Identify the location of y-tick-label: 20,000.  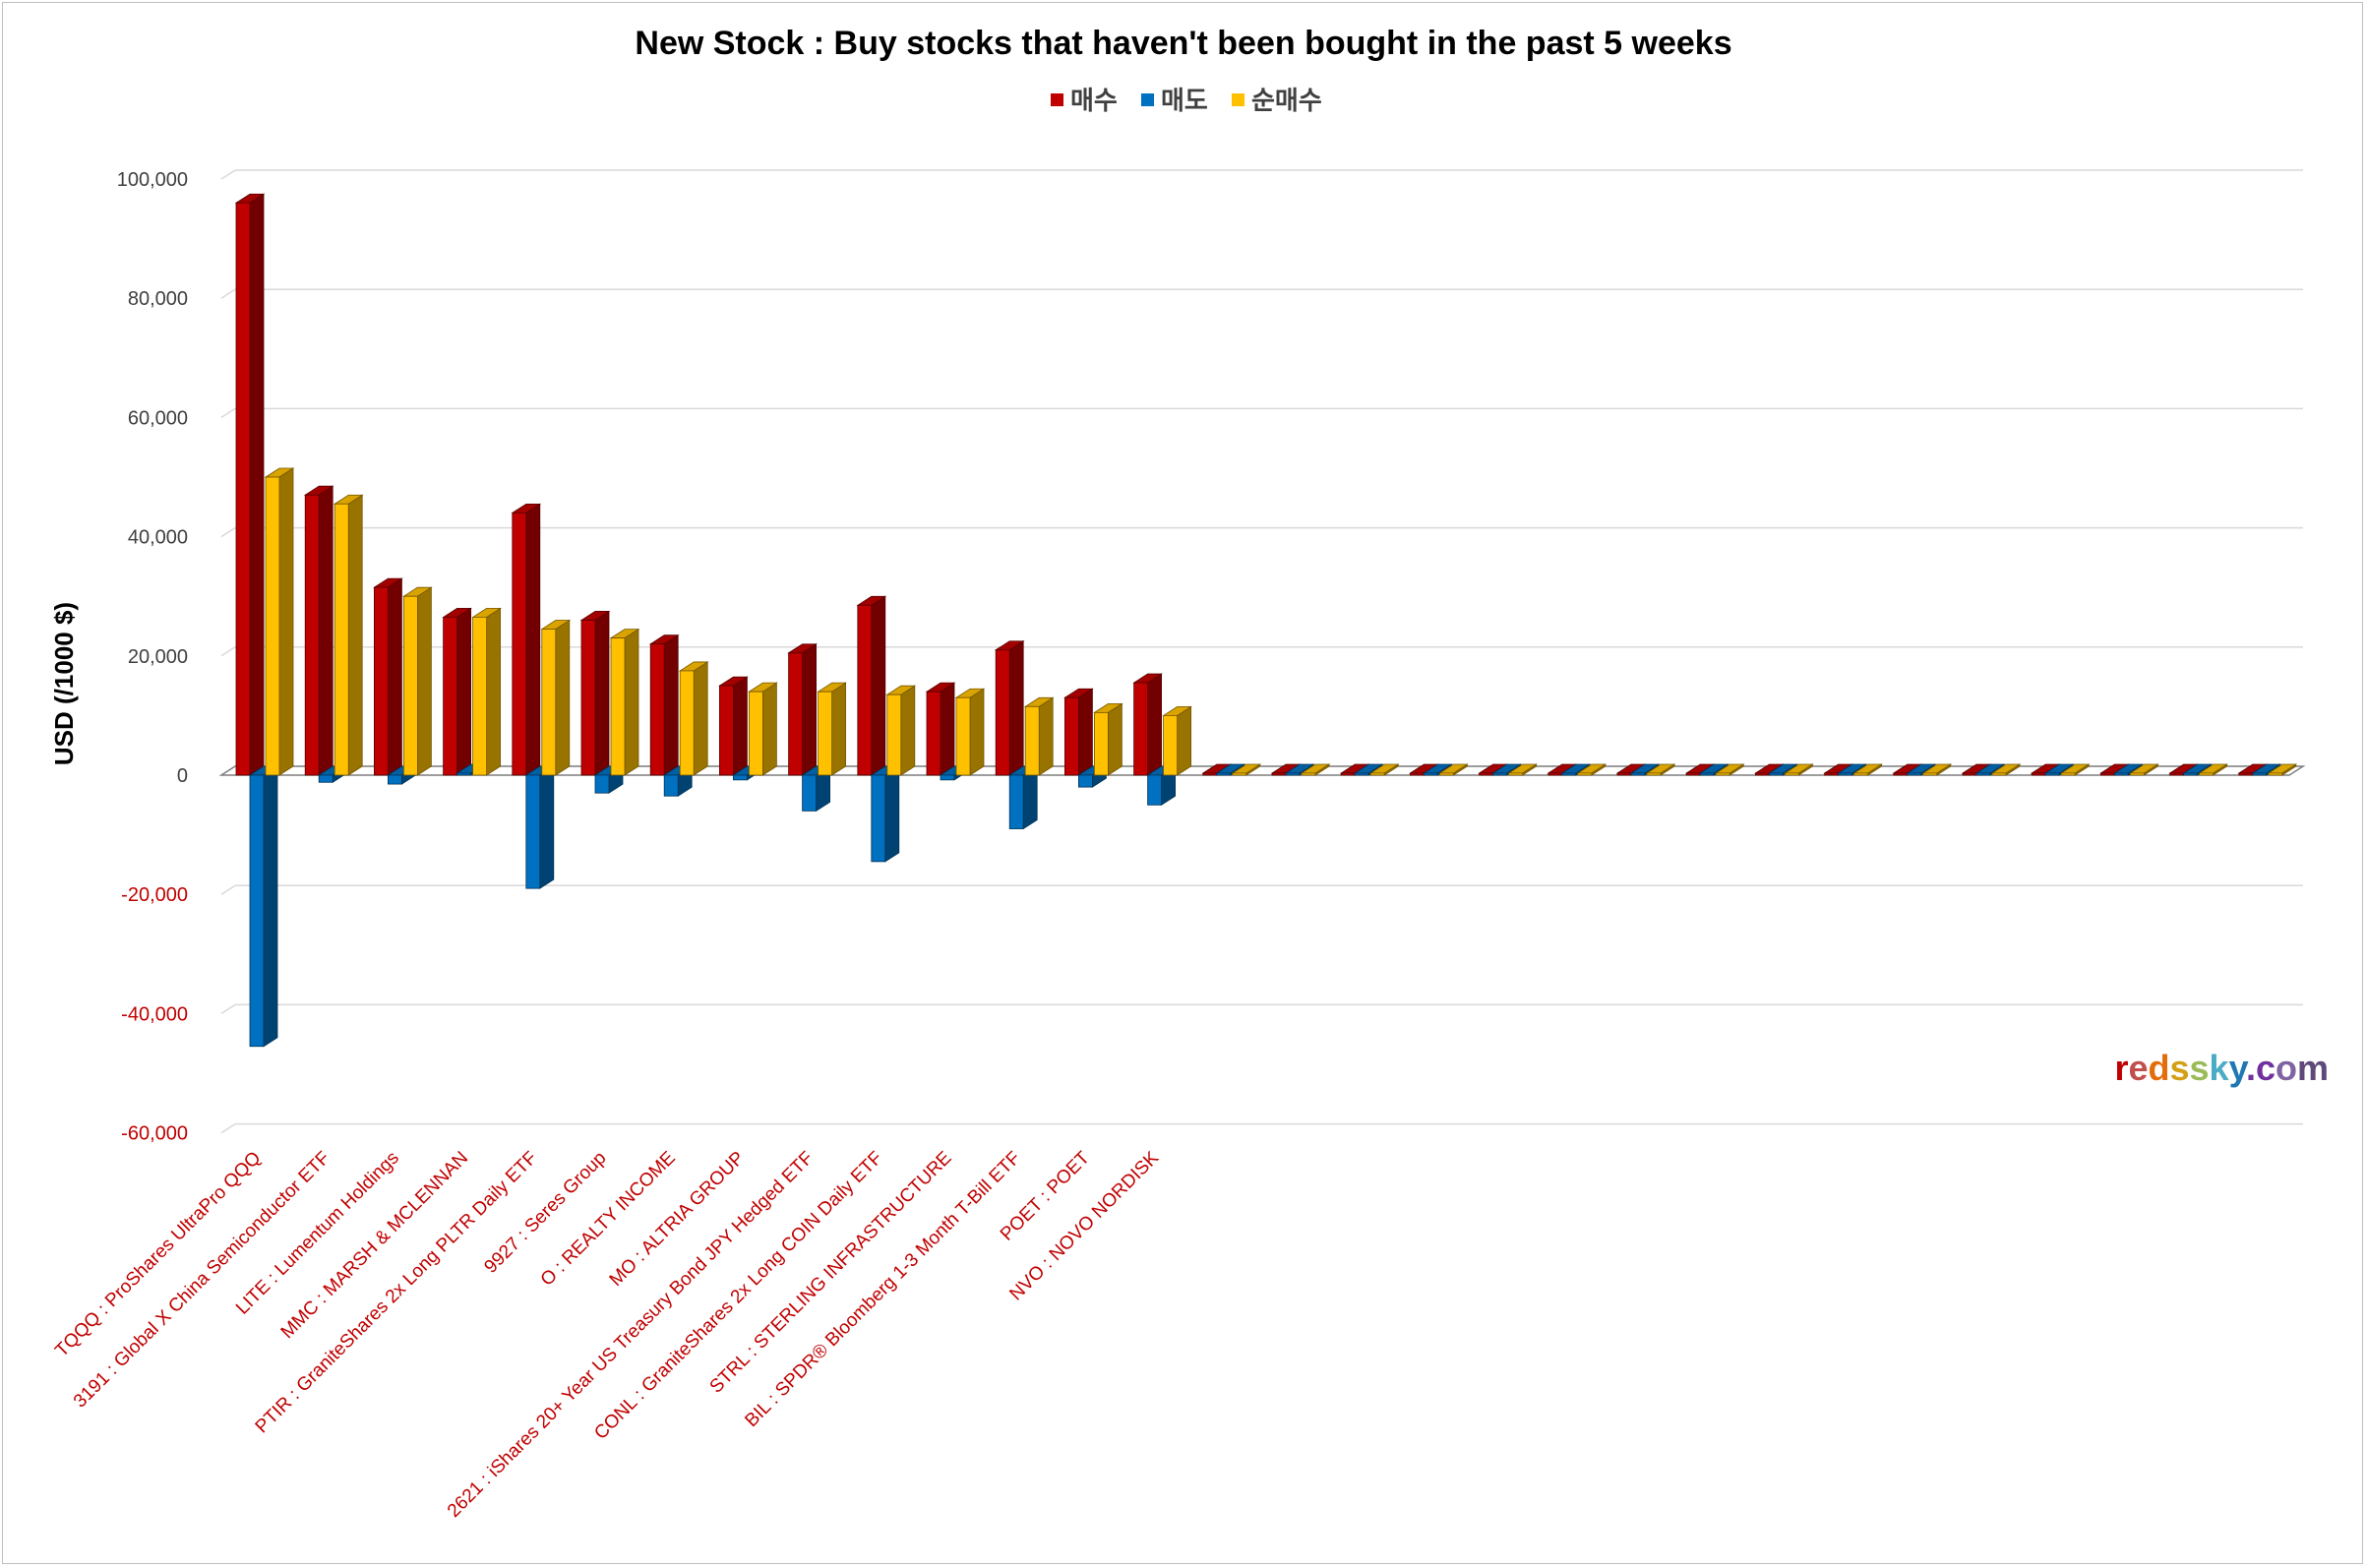
(158, 657).